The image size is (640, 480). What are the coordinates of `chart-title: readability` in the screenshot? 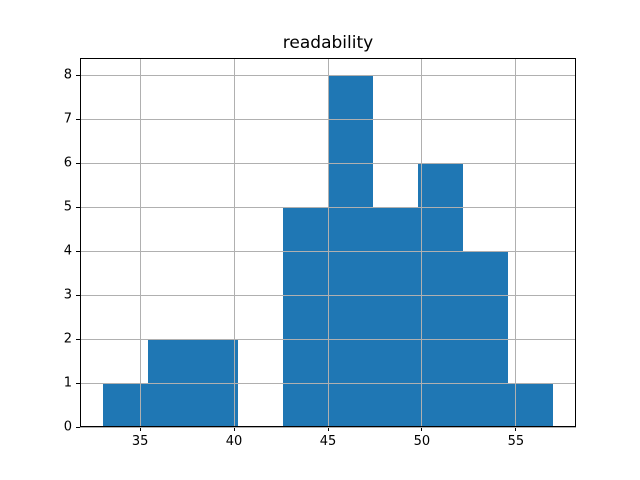 It's located at (328, 43).